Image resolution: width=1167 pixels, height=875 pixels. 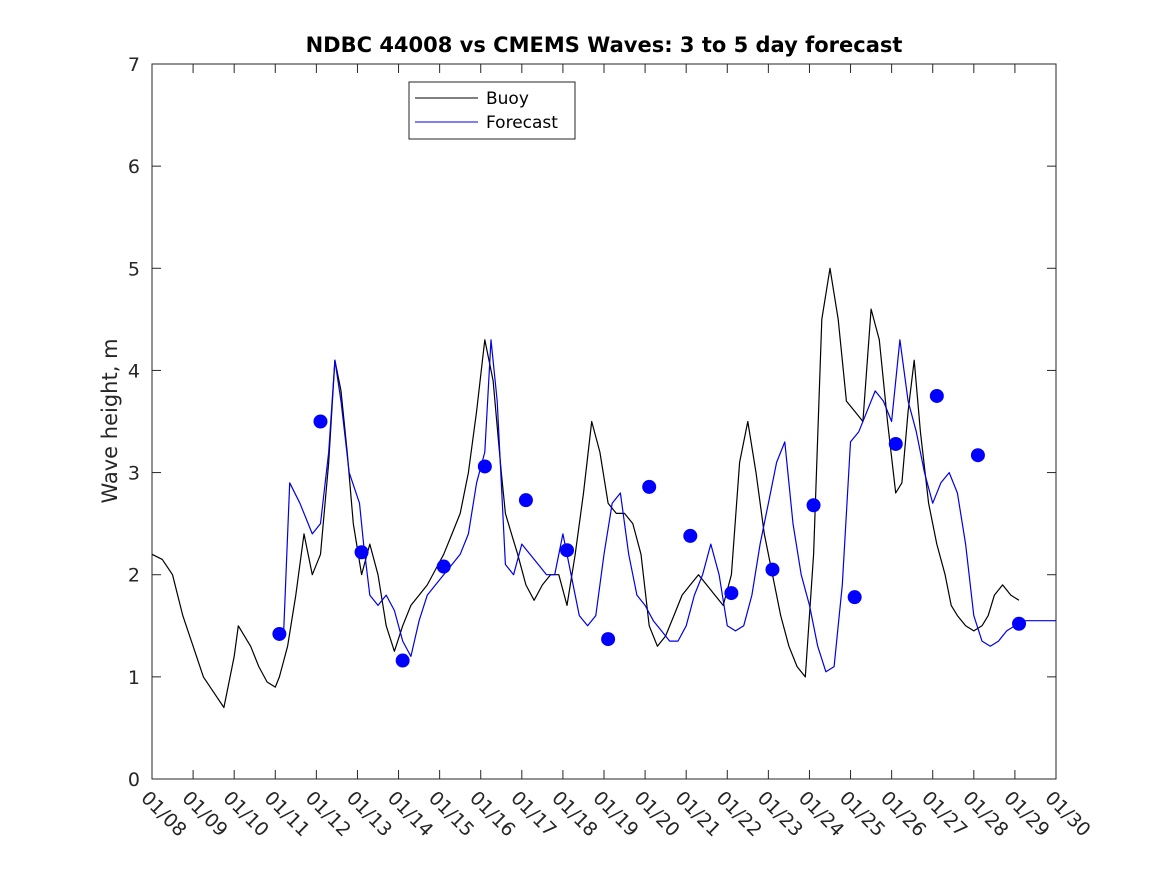 I want to click on y-tick-label: 6, so click(x=134, y=167).